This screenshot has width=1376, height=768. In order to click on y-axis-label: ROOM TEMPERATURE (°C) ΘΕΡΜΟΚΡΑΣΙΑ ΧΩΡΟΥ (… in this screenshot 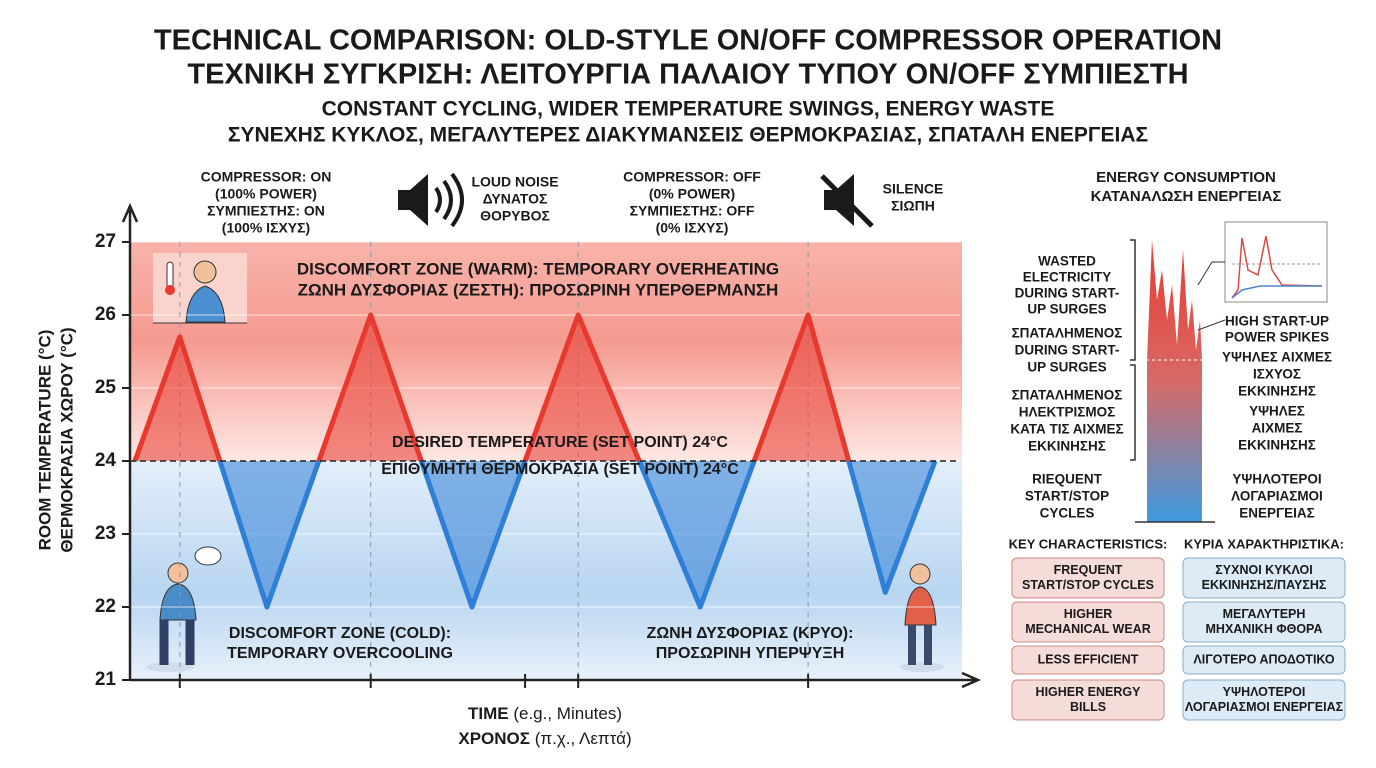, I will do `click(55, 439)`.